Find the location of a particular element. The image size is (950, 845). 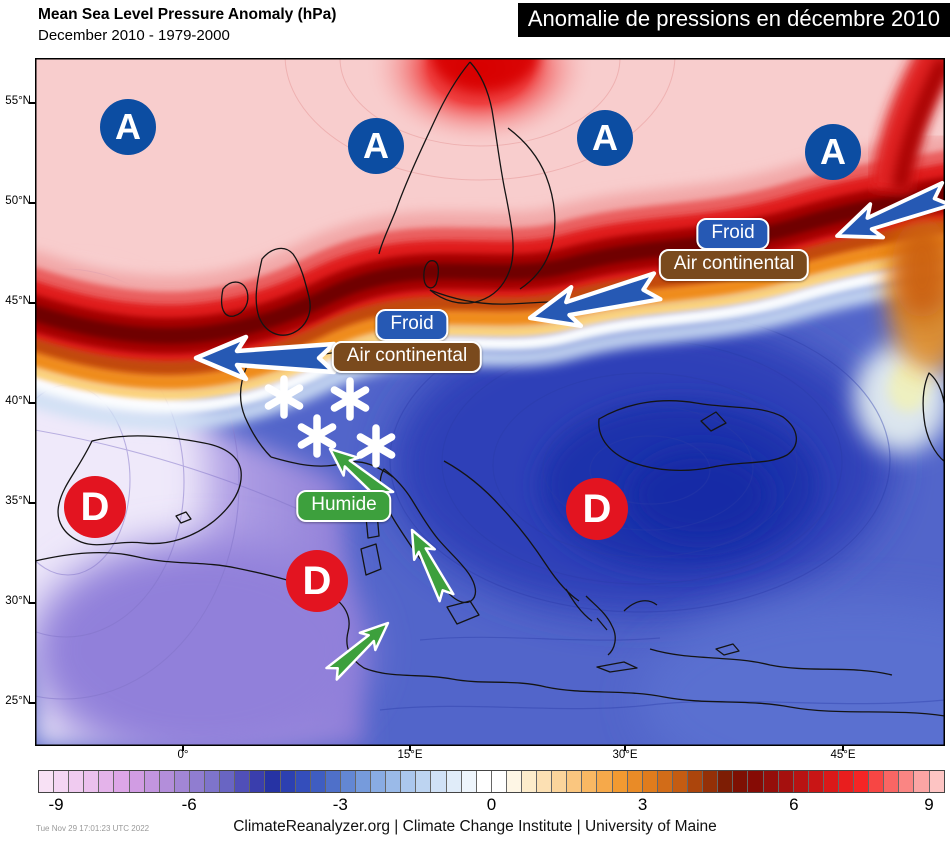

colorbar-tick-label: 9 is located at coordinates (929, 804).